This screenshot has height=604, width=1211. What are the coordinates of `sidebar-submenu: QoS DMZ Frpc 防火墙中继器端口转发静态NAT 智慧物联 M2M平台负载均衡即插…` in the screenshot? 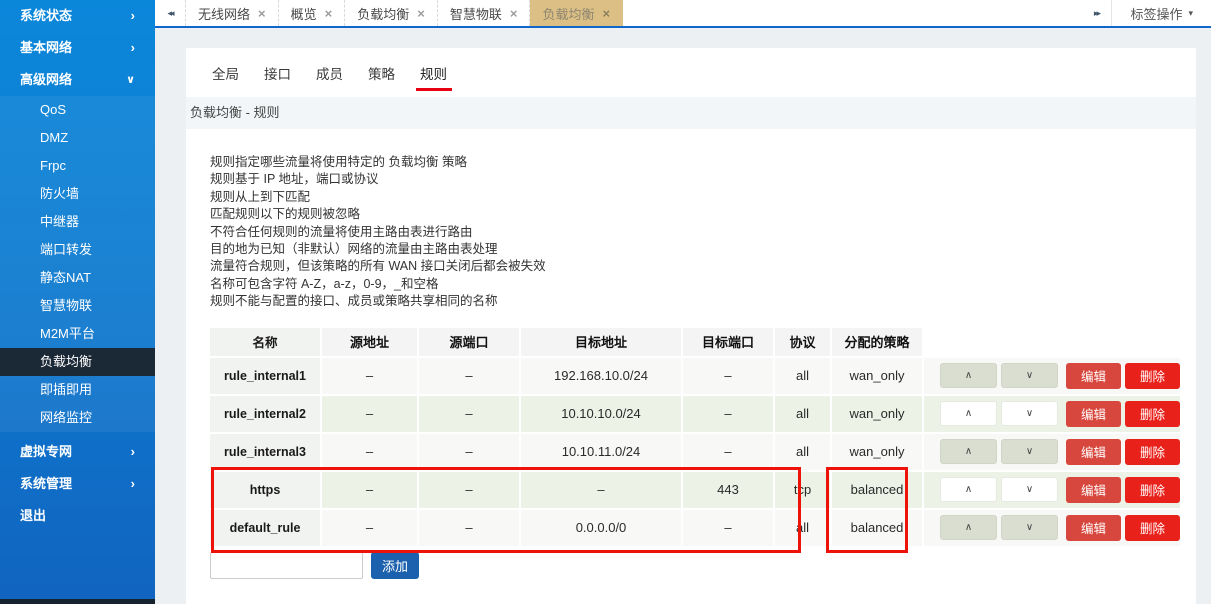 It's located at (77, 264).